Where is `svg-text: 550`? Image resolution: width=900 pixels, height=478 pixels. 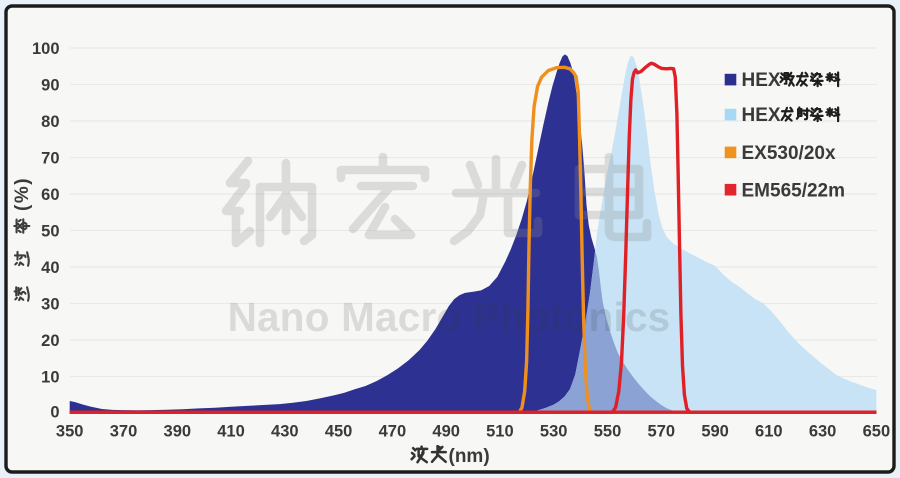 svg-text: 550 is located at coordinates (608, 432).